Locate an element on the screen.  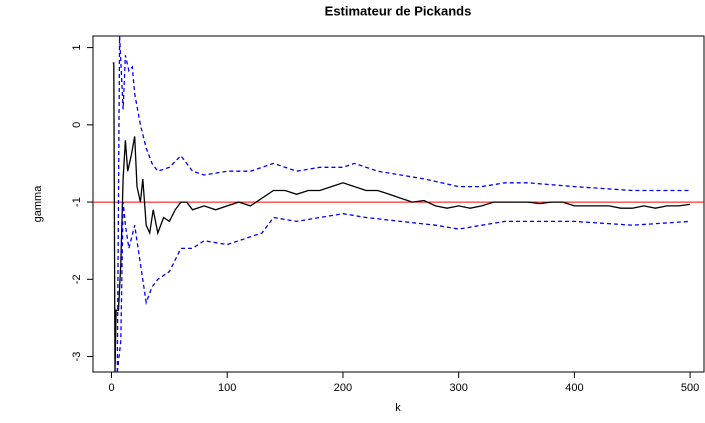
x-tick-label: 400 is located at coordinates (574, 388).